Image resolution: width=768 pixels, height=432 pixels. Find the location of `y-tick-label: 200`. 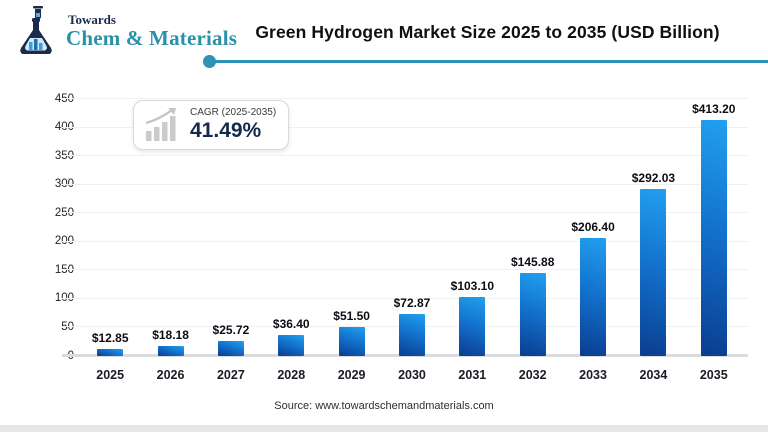

y-tick-label: 200 is located at coordinates (64, 241).